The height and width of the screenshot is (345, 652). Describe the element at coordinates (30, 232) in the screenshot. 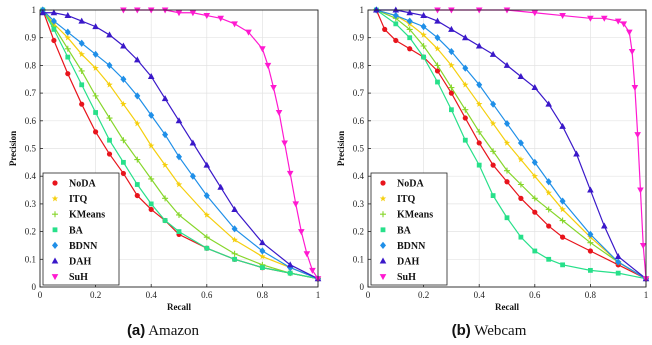

I see `tick-label-y: 0.2` at that location.